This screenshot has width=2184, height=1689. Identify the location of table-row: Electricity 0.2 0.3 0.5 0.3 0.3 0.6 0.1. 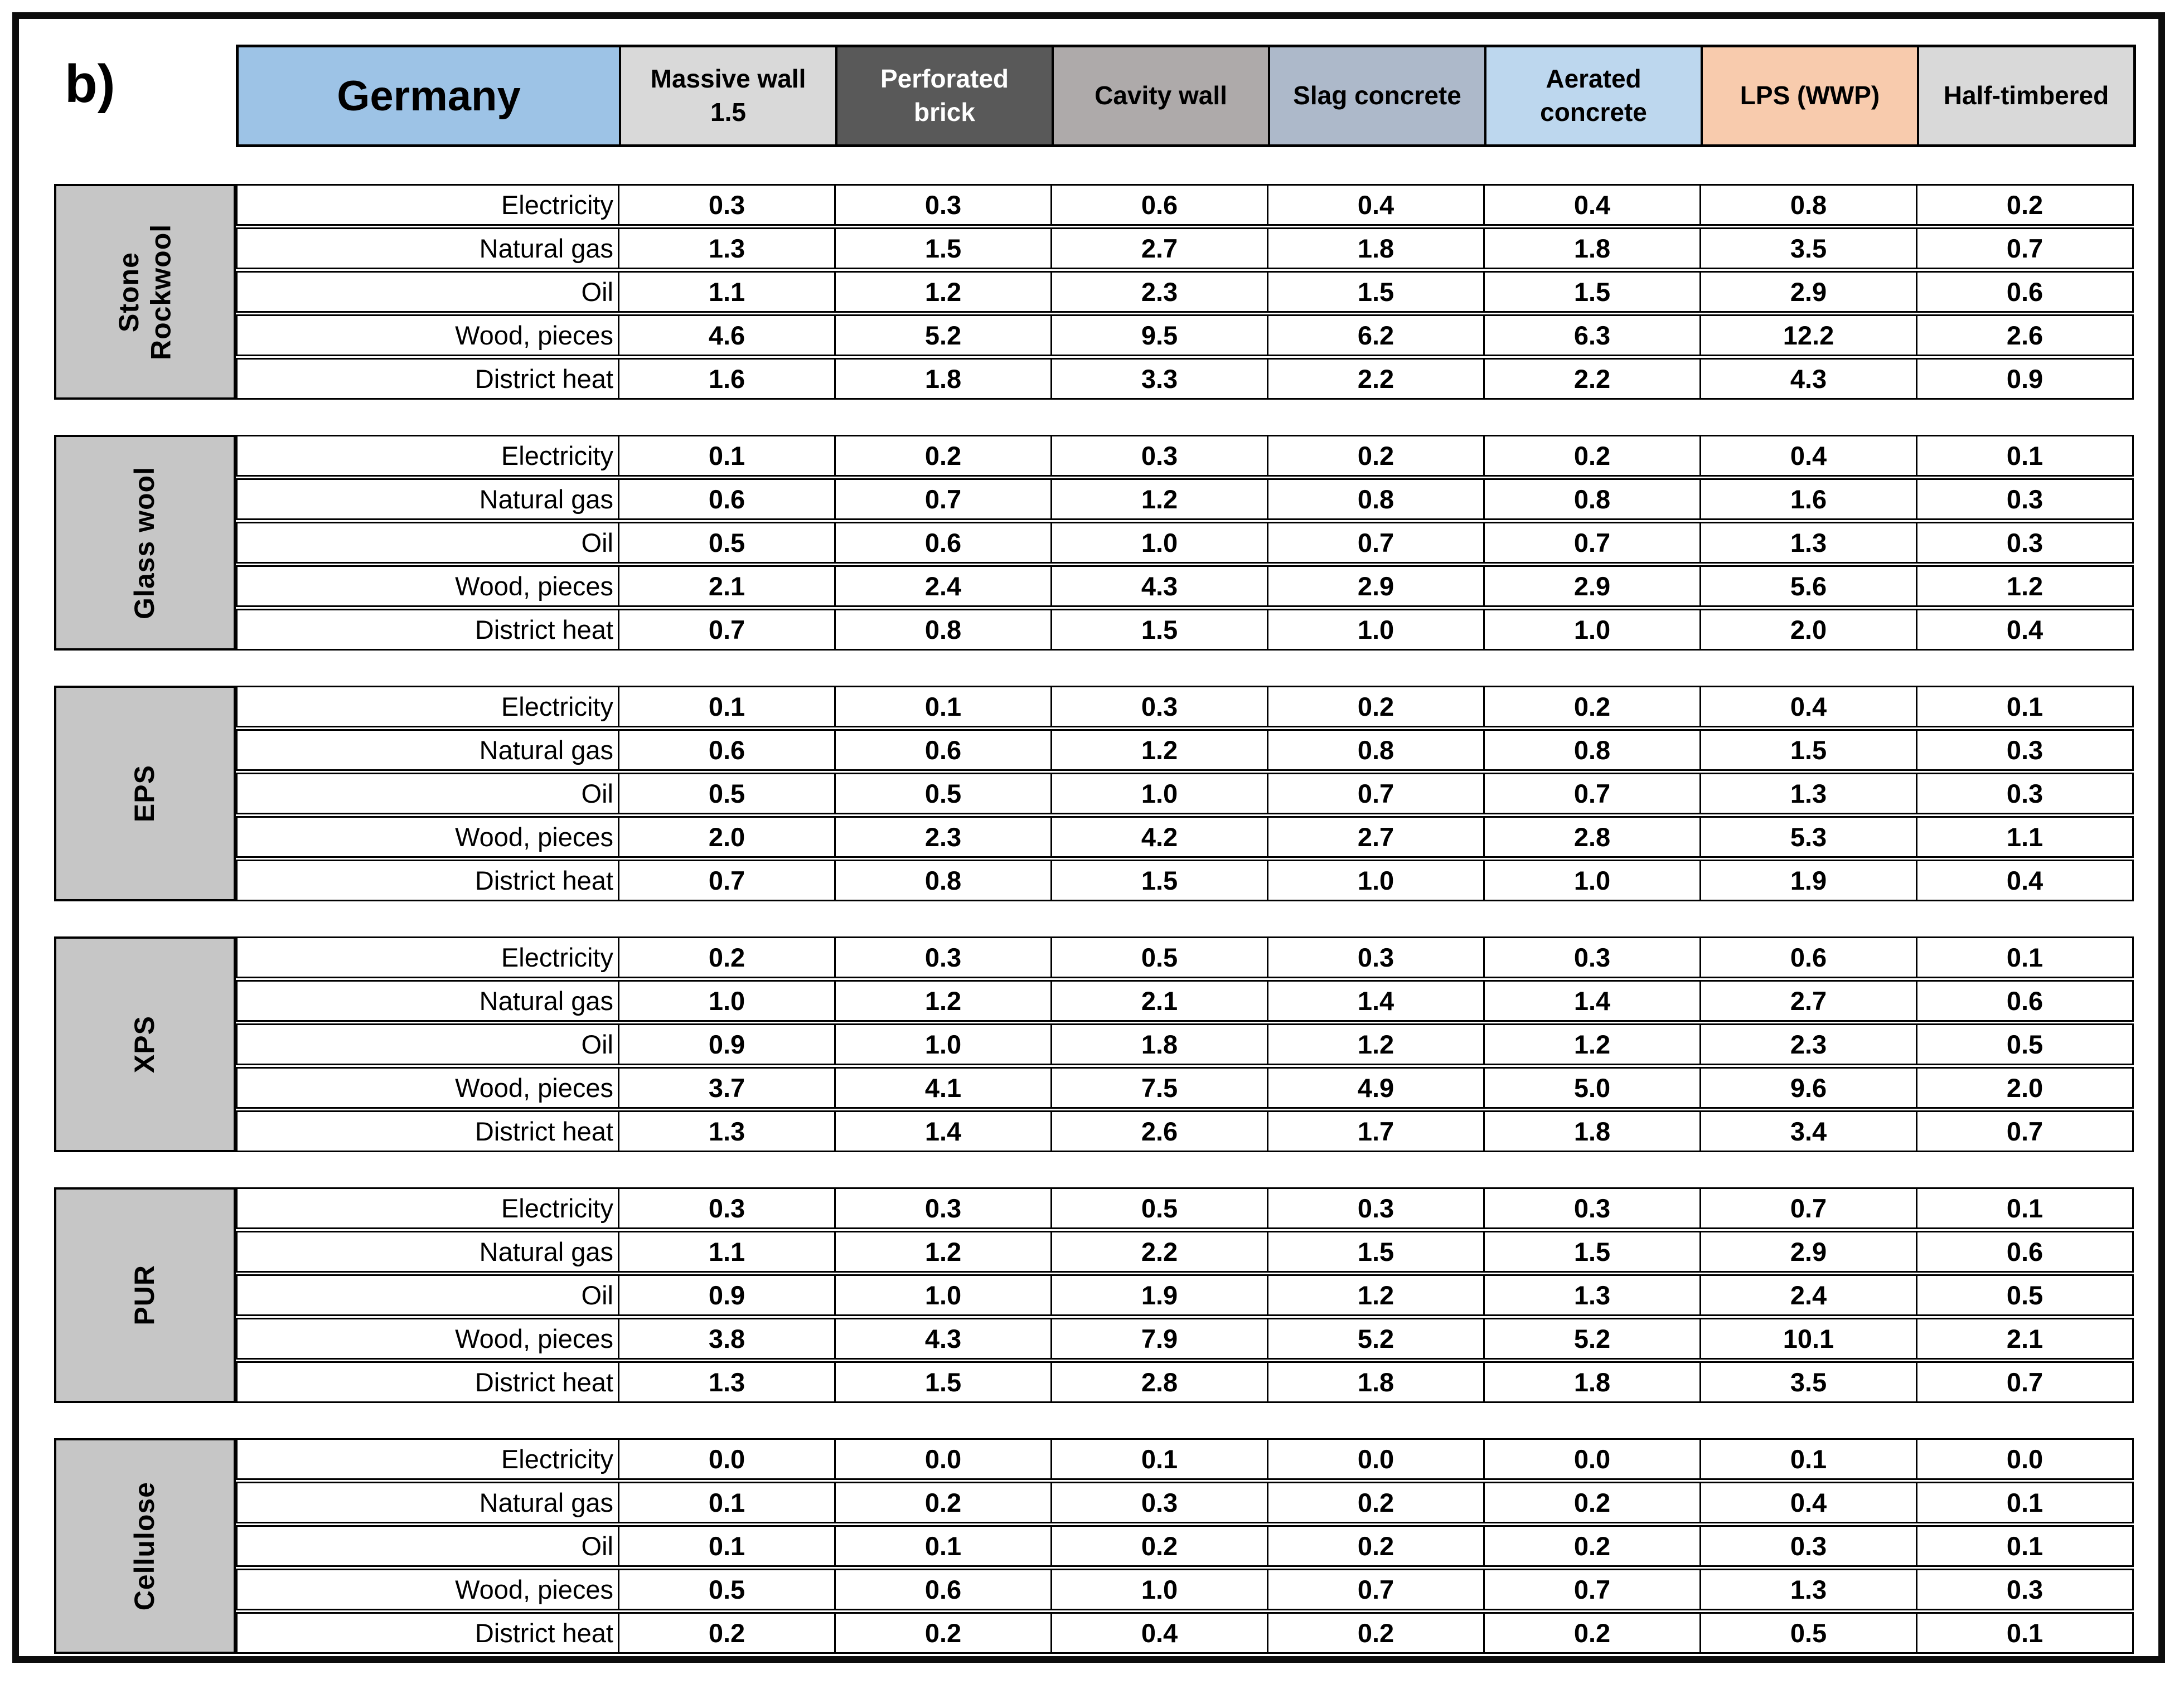
(1185, 957).